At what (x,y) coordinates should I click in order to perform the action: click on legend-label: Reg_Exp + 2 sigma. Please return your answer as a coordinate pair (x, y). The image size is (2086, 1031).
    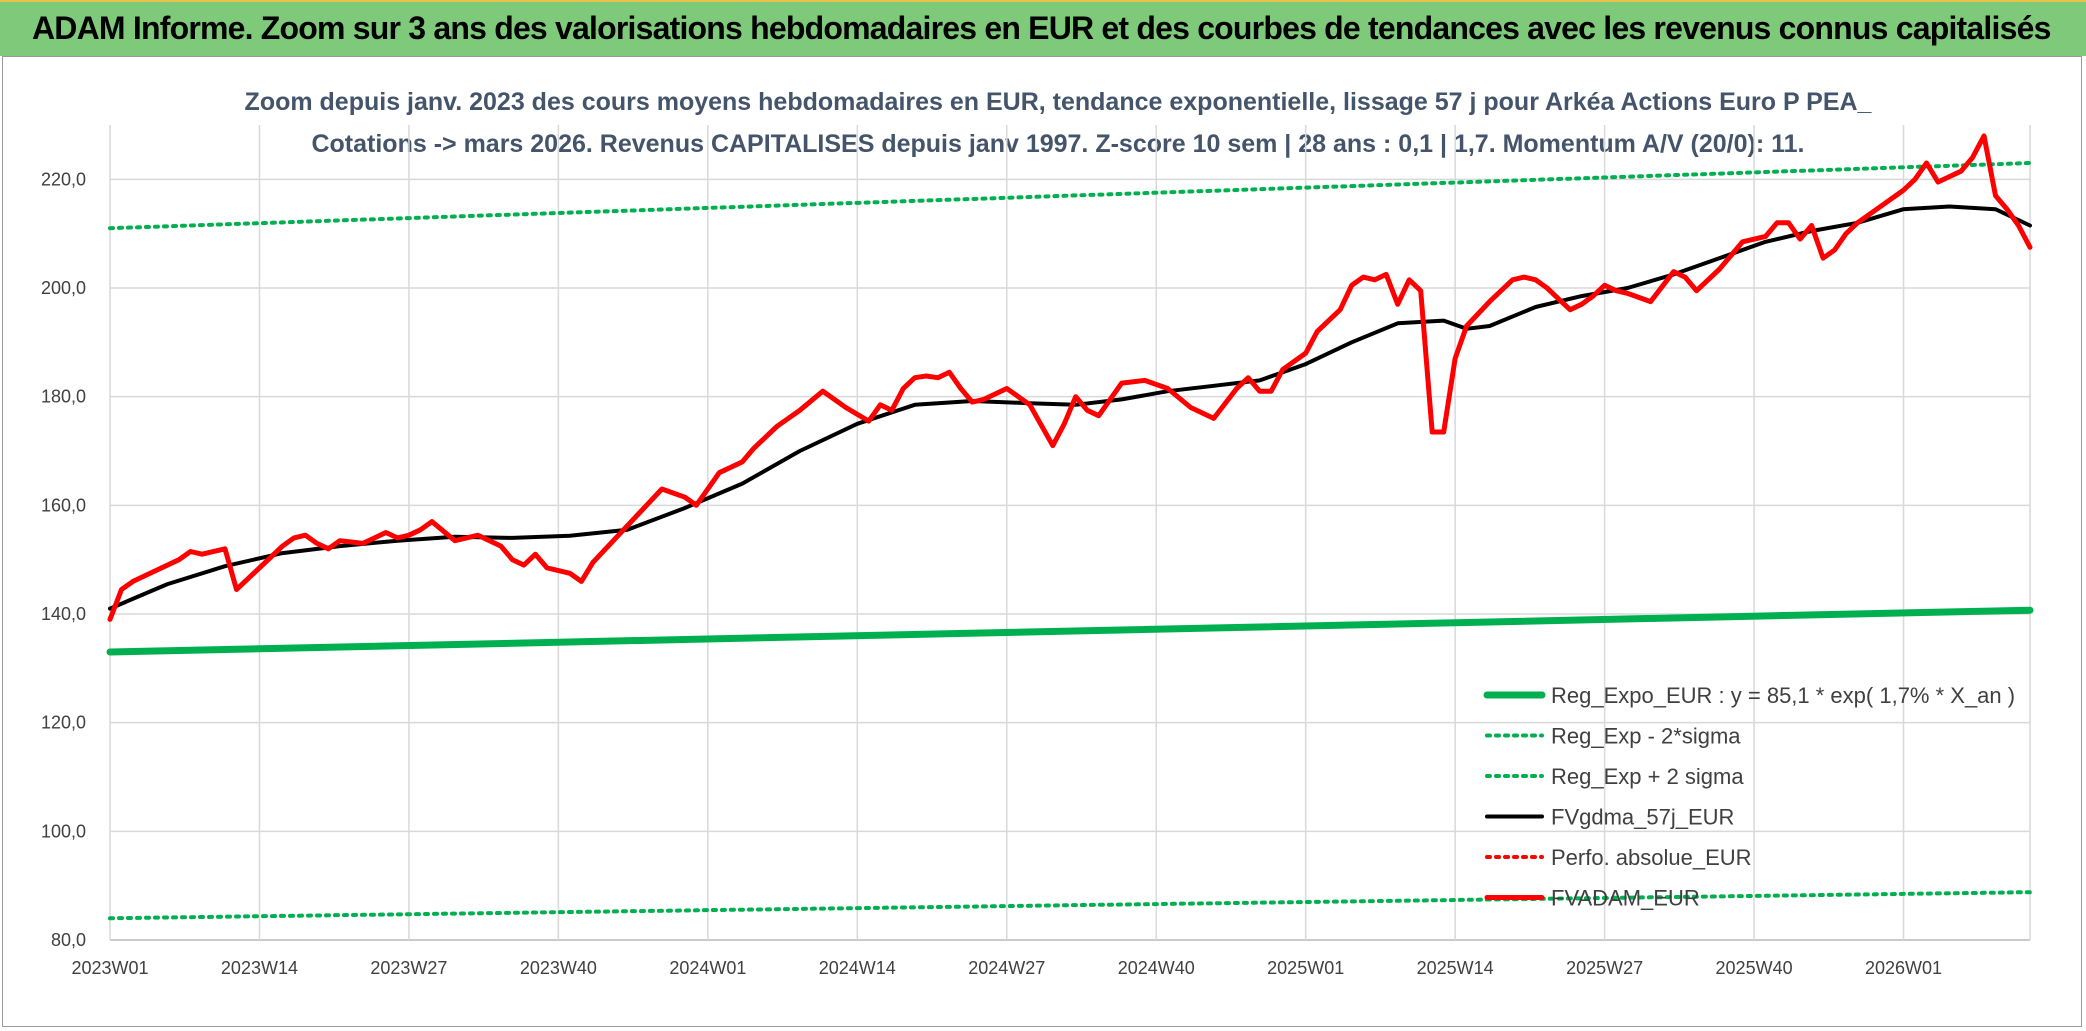
    Looking at the image, I should click on (1647, 776).